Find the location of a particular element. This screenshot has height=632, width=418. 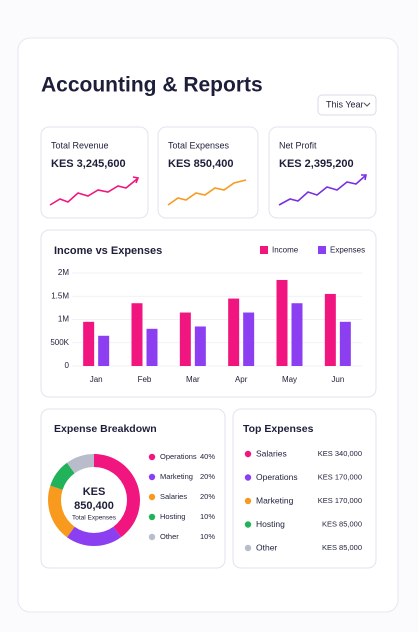

dropdown-box is located at coordinates (347, 105).